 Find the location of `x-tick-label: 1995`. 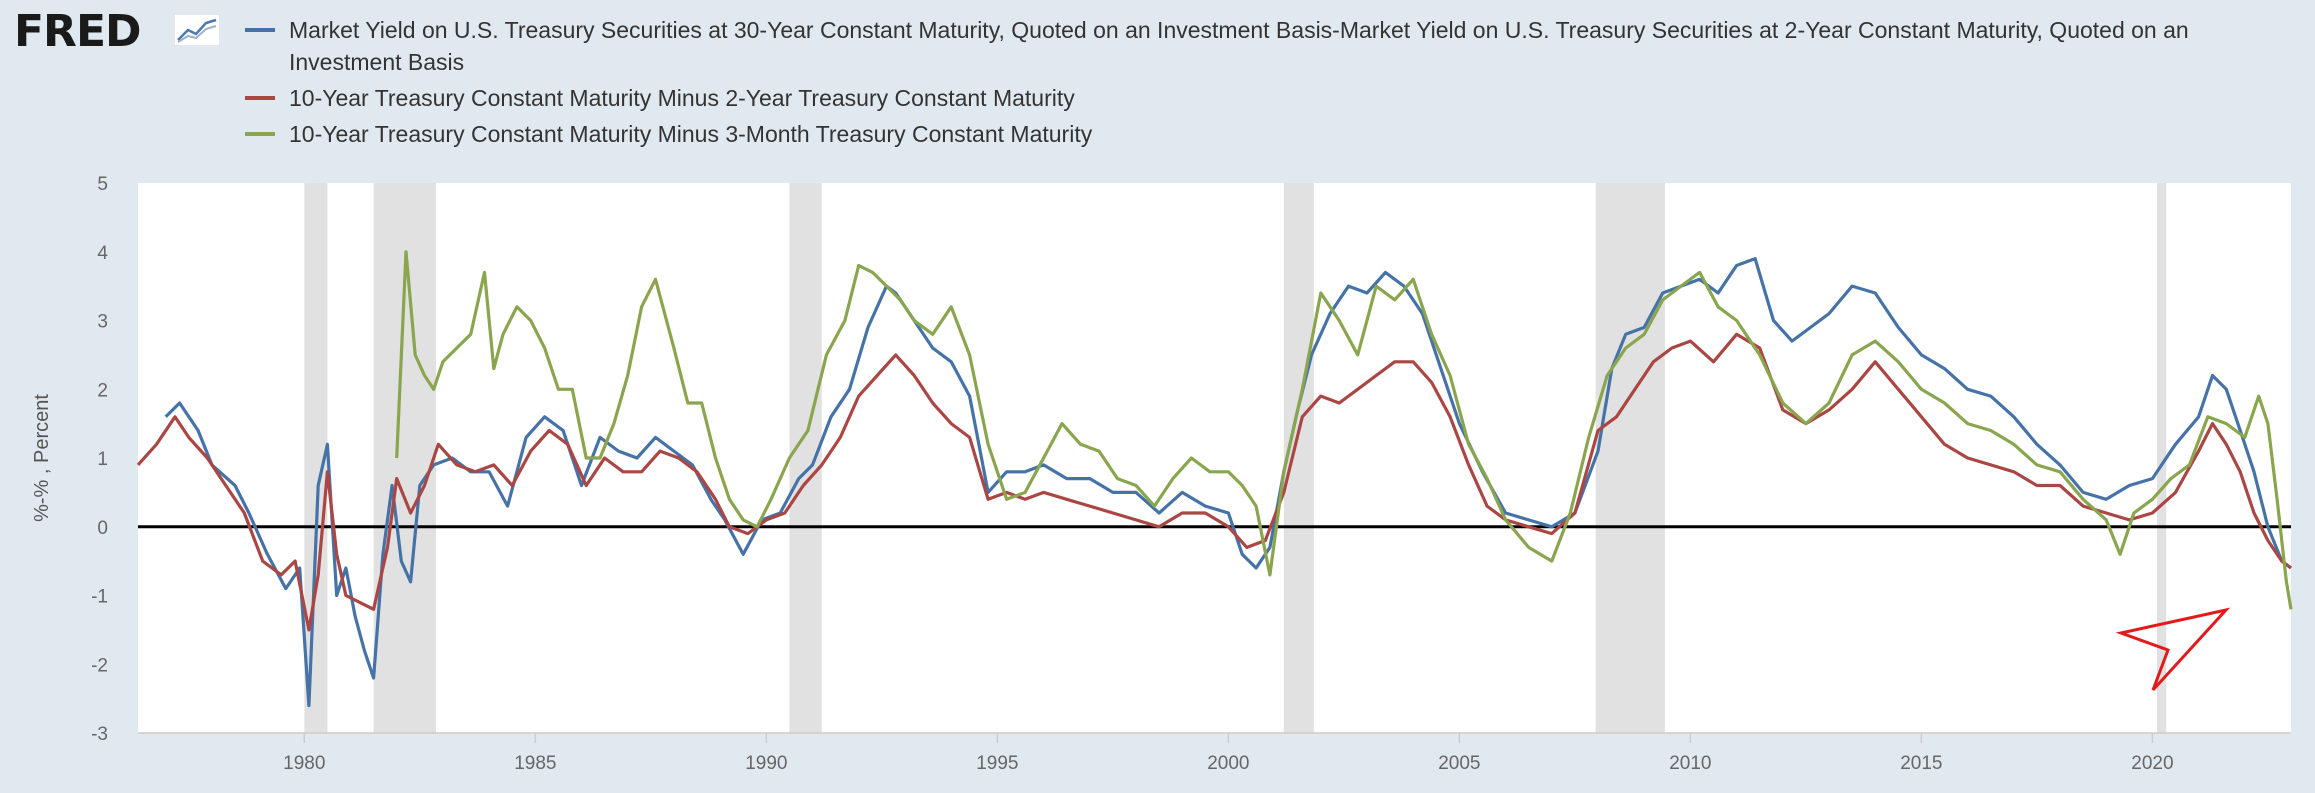

x-tick-label: 1995 is located at coordinates (997, 763).